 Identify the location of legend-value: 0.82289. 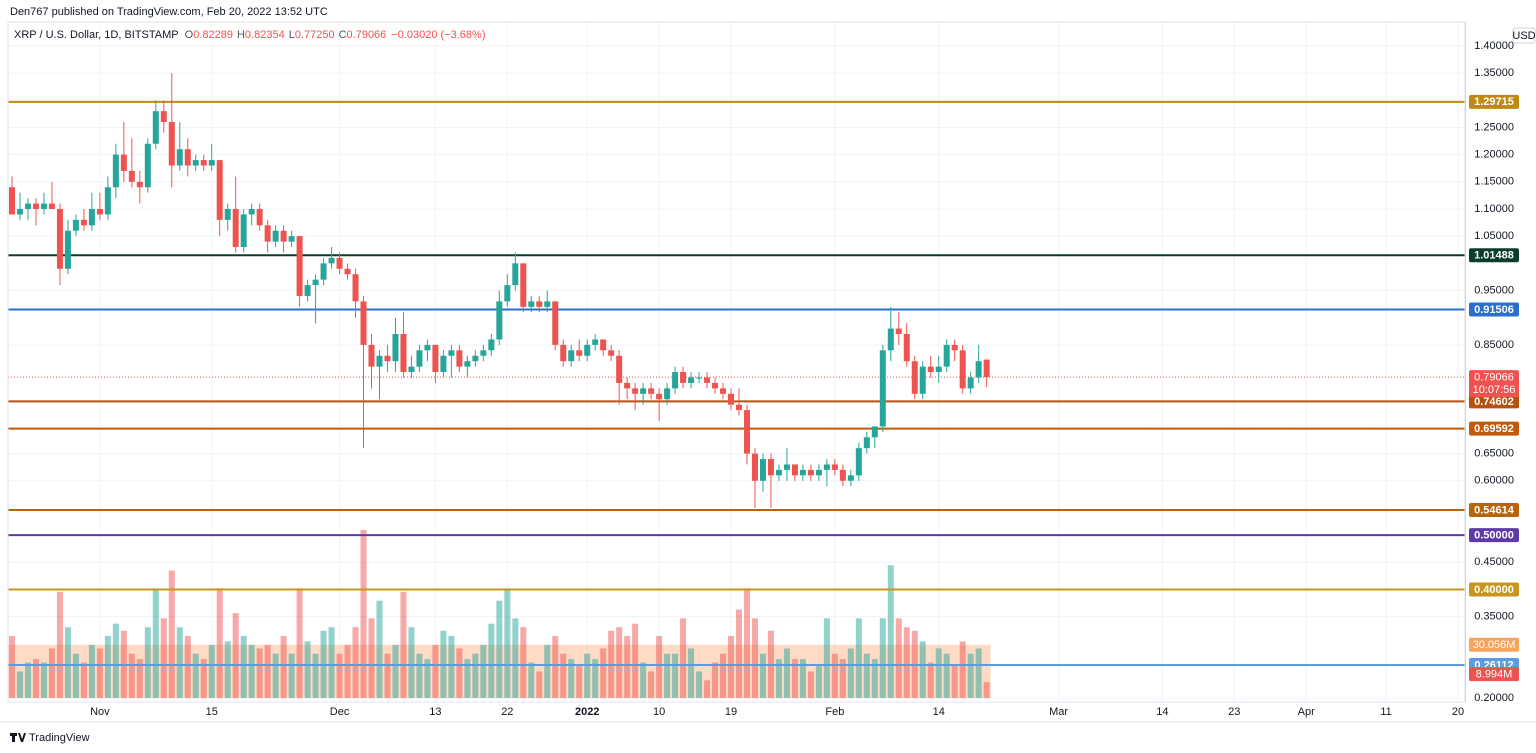
(213, 35).